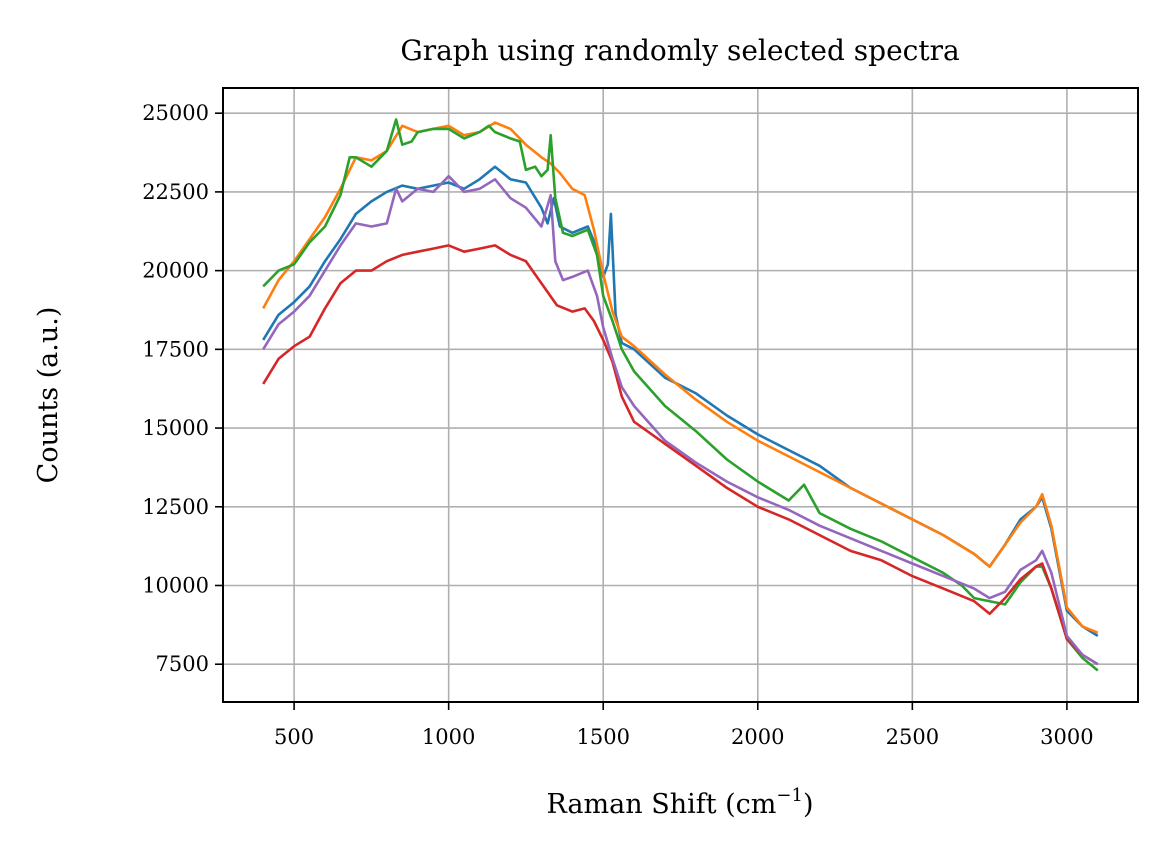 The height and width of the screenshot is (855, 1167). What do you see at coordinates (182, 664) in the screenshot?
I see `y-tick-label: 7500` at bounding box center [182, 664].